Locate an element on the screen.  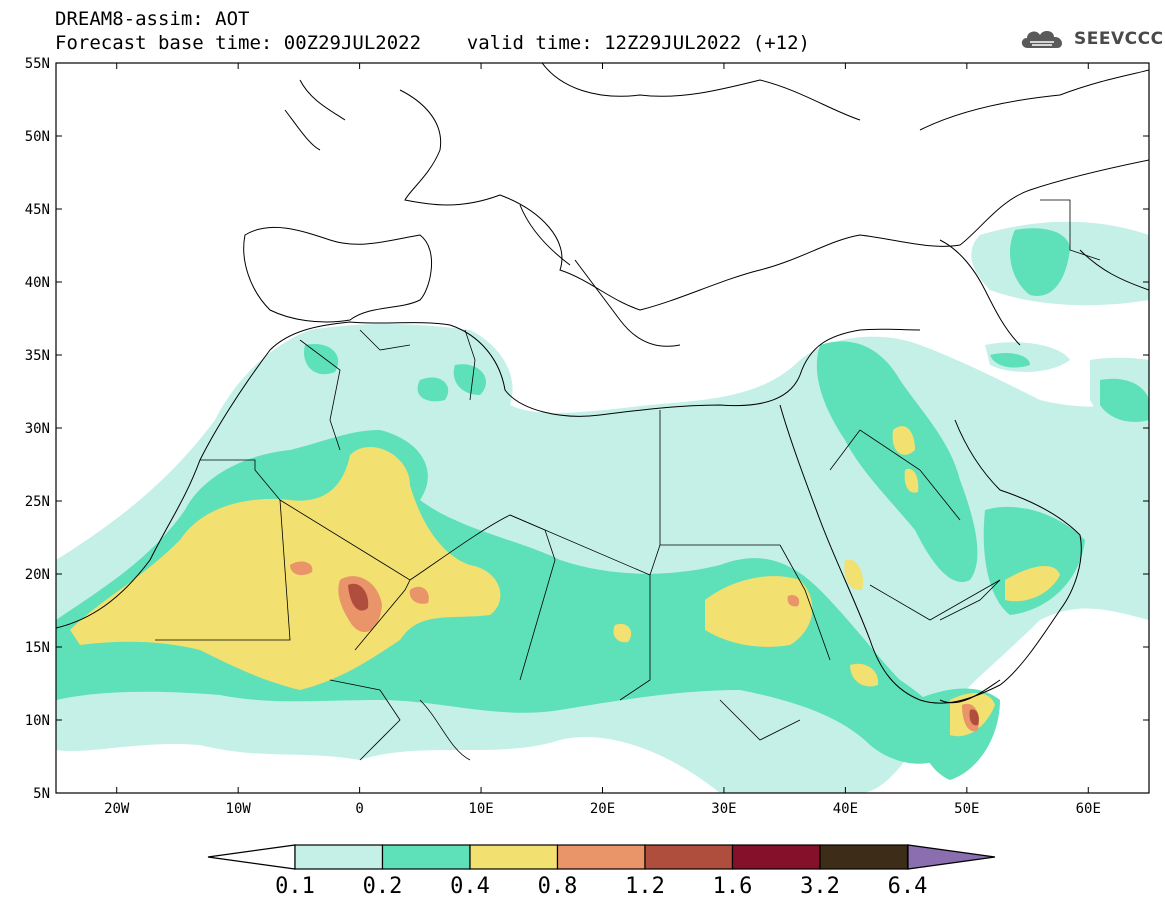
lat-tick-label: 55N is located at coordinates (37, 64).